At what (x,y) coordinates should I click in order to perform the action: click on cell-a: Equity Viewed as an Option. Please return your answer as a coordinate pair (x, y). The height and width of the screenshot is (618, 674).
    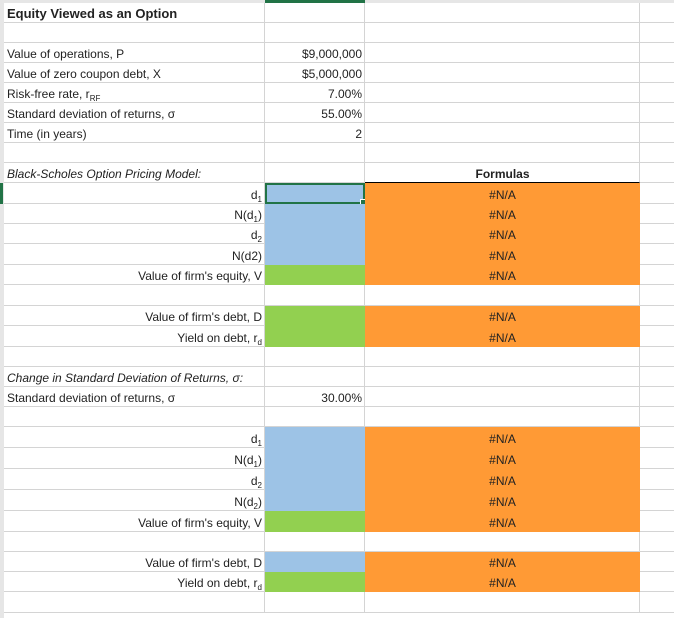
    Looking at the image, I should click on (134, 13).